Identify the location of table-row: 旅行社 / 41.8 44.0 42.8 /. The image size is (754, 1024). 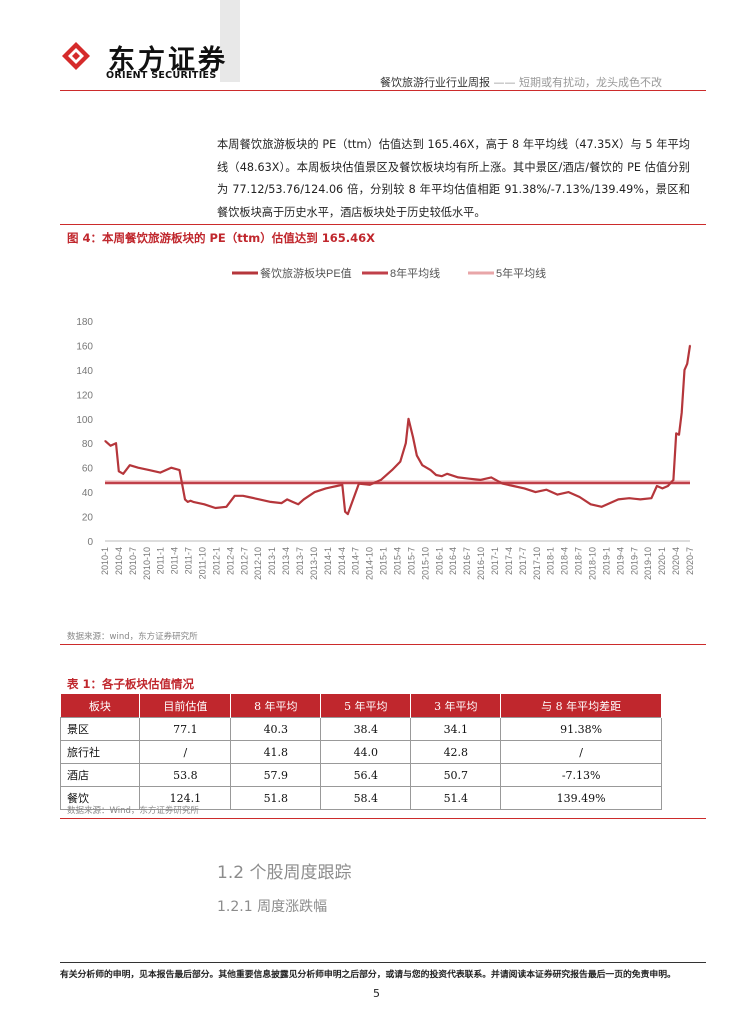
(360, 752).